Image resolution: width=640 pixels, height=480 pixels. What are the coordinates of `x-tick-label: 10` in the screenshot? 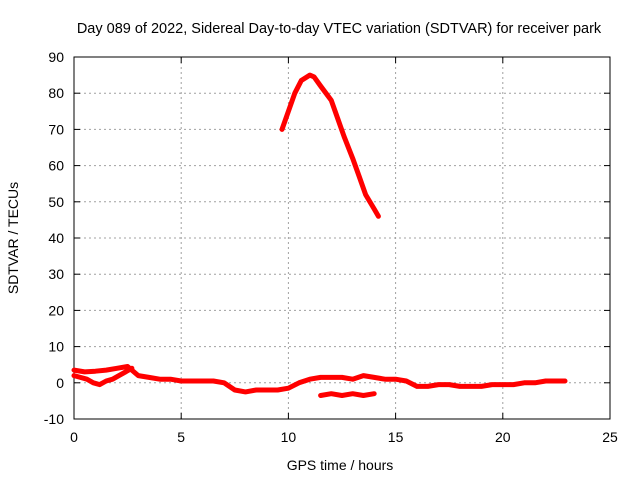 It's located at (289, 437).